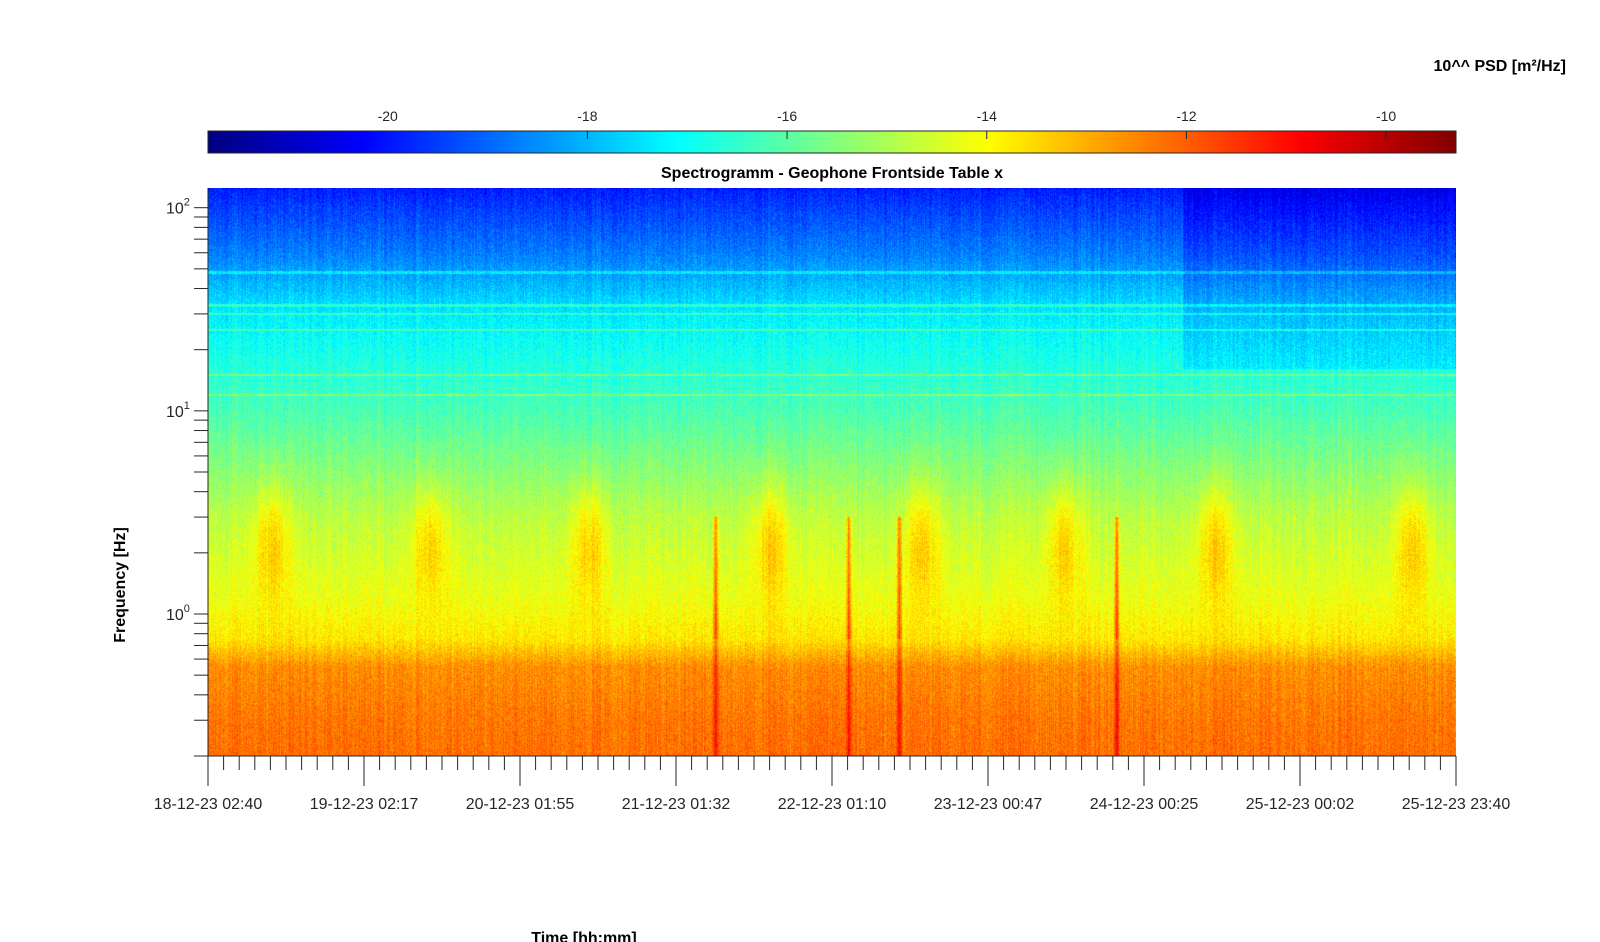  What do you see at coordinates (1186, 116) in the screenshot?
I see `colorbar-tick-label: -12` at bounding box center [1186, 116].